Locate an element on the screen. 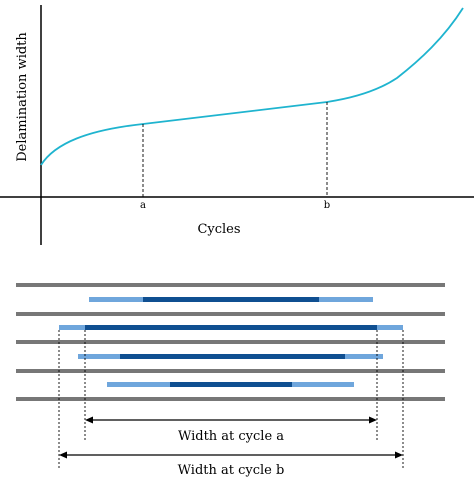  width-cycle-a-label: Width at cycle a is located at coordinates (231, 436).